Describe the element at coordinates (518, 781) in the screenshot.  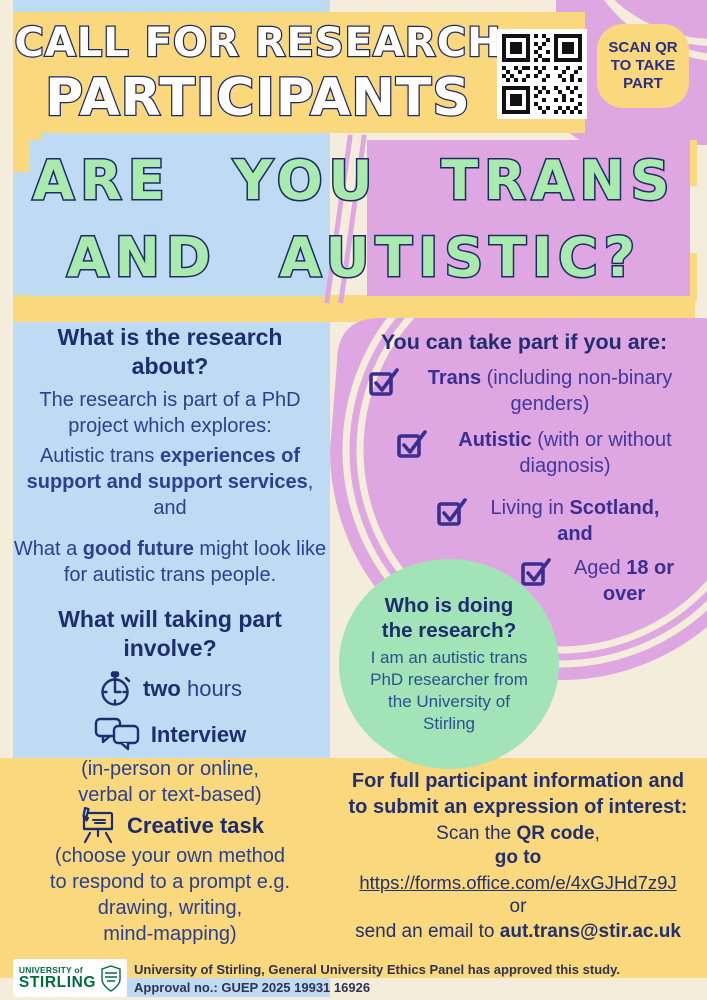
I see `contact-heading-line: For full participant information and` at that location.